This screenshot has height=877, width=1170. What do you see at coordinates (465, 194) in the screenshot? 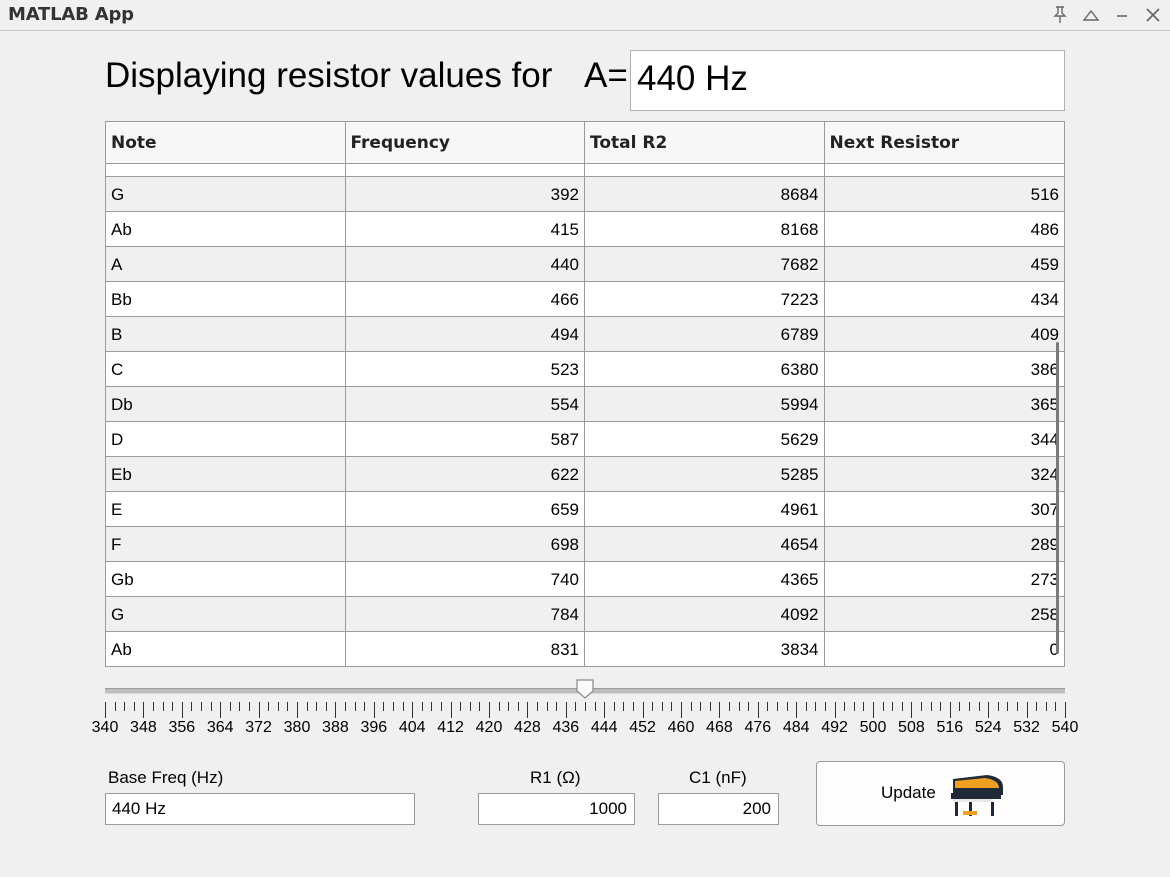
I see `cell-frequency: 392` at bounding box center [465, 194].